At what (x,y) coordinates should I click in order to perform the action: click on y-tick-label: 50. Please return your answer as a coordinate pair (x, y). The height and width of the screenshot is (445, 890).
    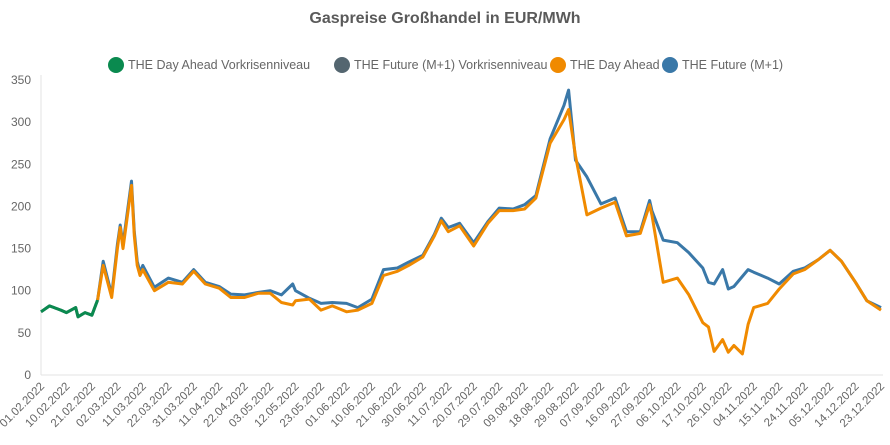
    Looking at the image, I should click on (25, 333).